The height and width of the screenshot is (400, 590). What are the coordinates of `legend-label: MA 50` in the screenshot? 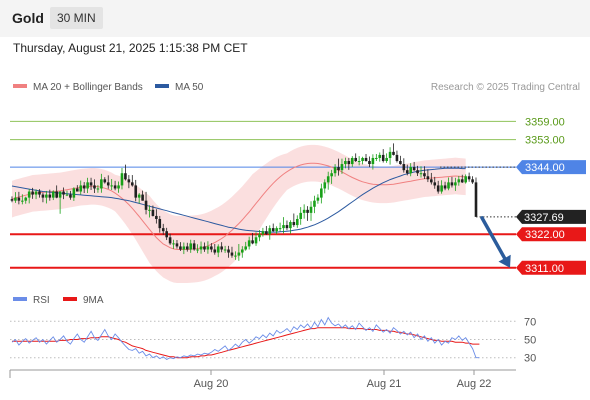 It's located at (189, 87).